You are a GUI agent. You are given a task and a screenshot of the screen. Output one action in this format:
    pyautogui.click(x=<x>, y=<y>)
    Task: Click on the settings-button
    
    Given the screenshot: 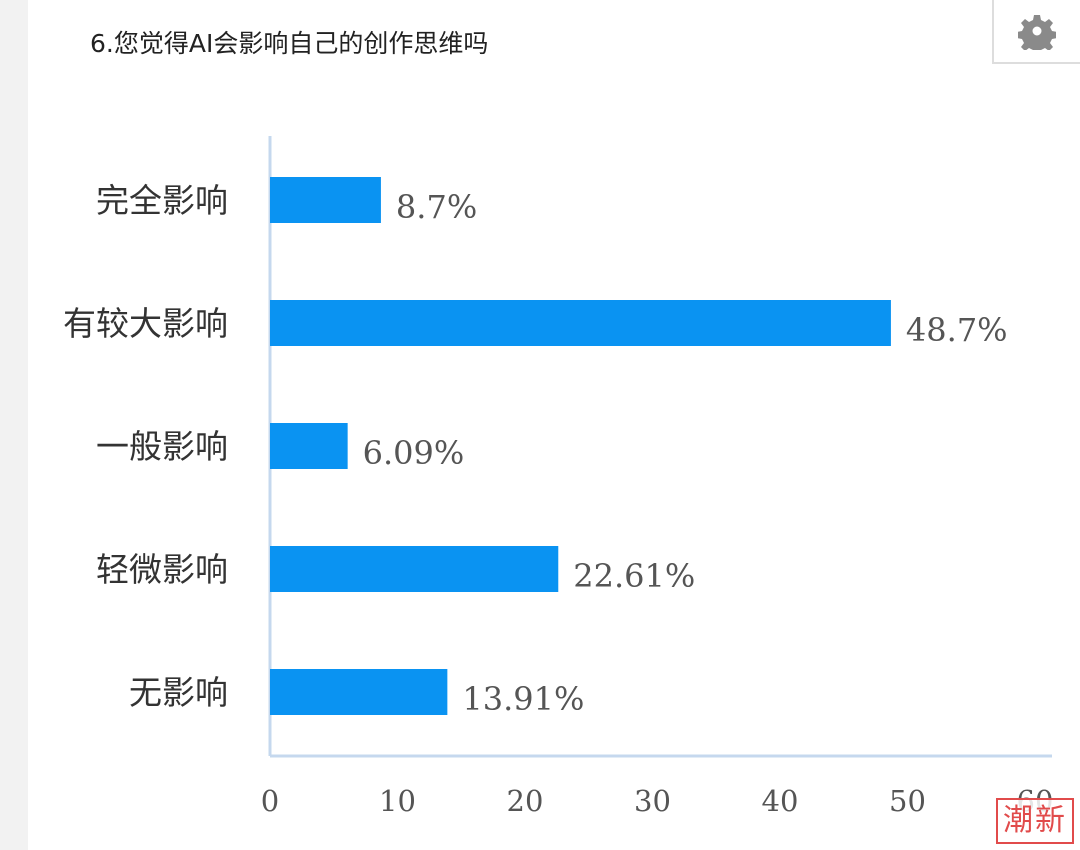 What is the action you would take?
    pyautogui.click(x=1036, y=32)
    